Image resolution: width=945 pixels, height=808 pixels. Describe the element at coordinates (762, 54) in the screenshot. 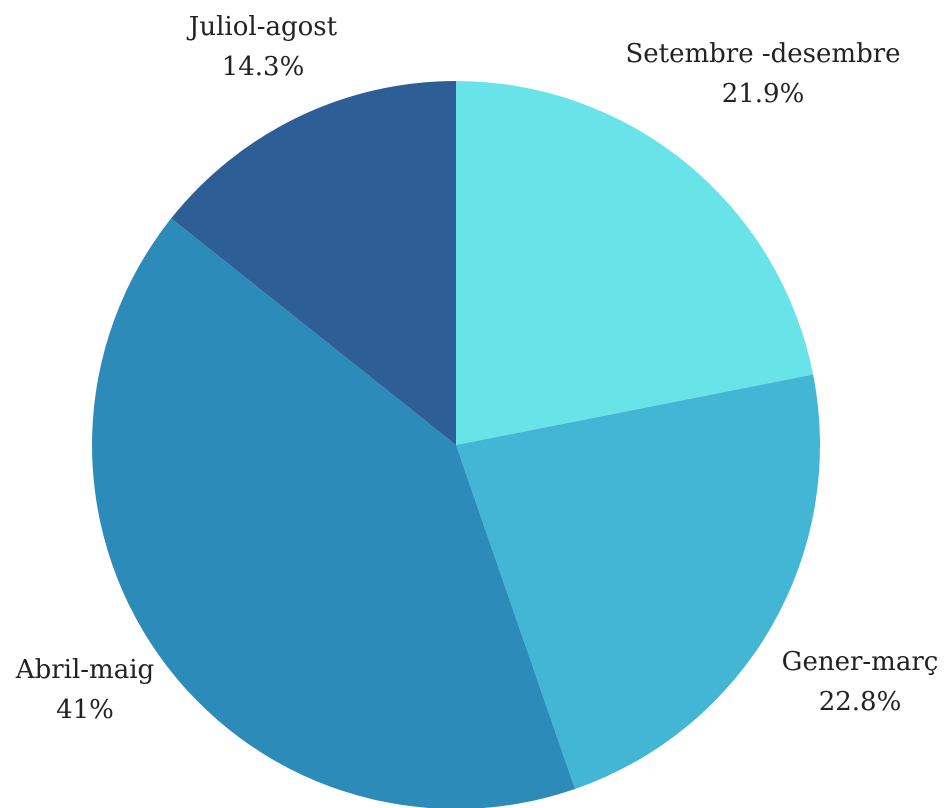

I see `slice-label: Setembre -desembre` at that location.